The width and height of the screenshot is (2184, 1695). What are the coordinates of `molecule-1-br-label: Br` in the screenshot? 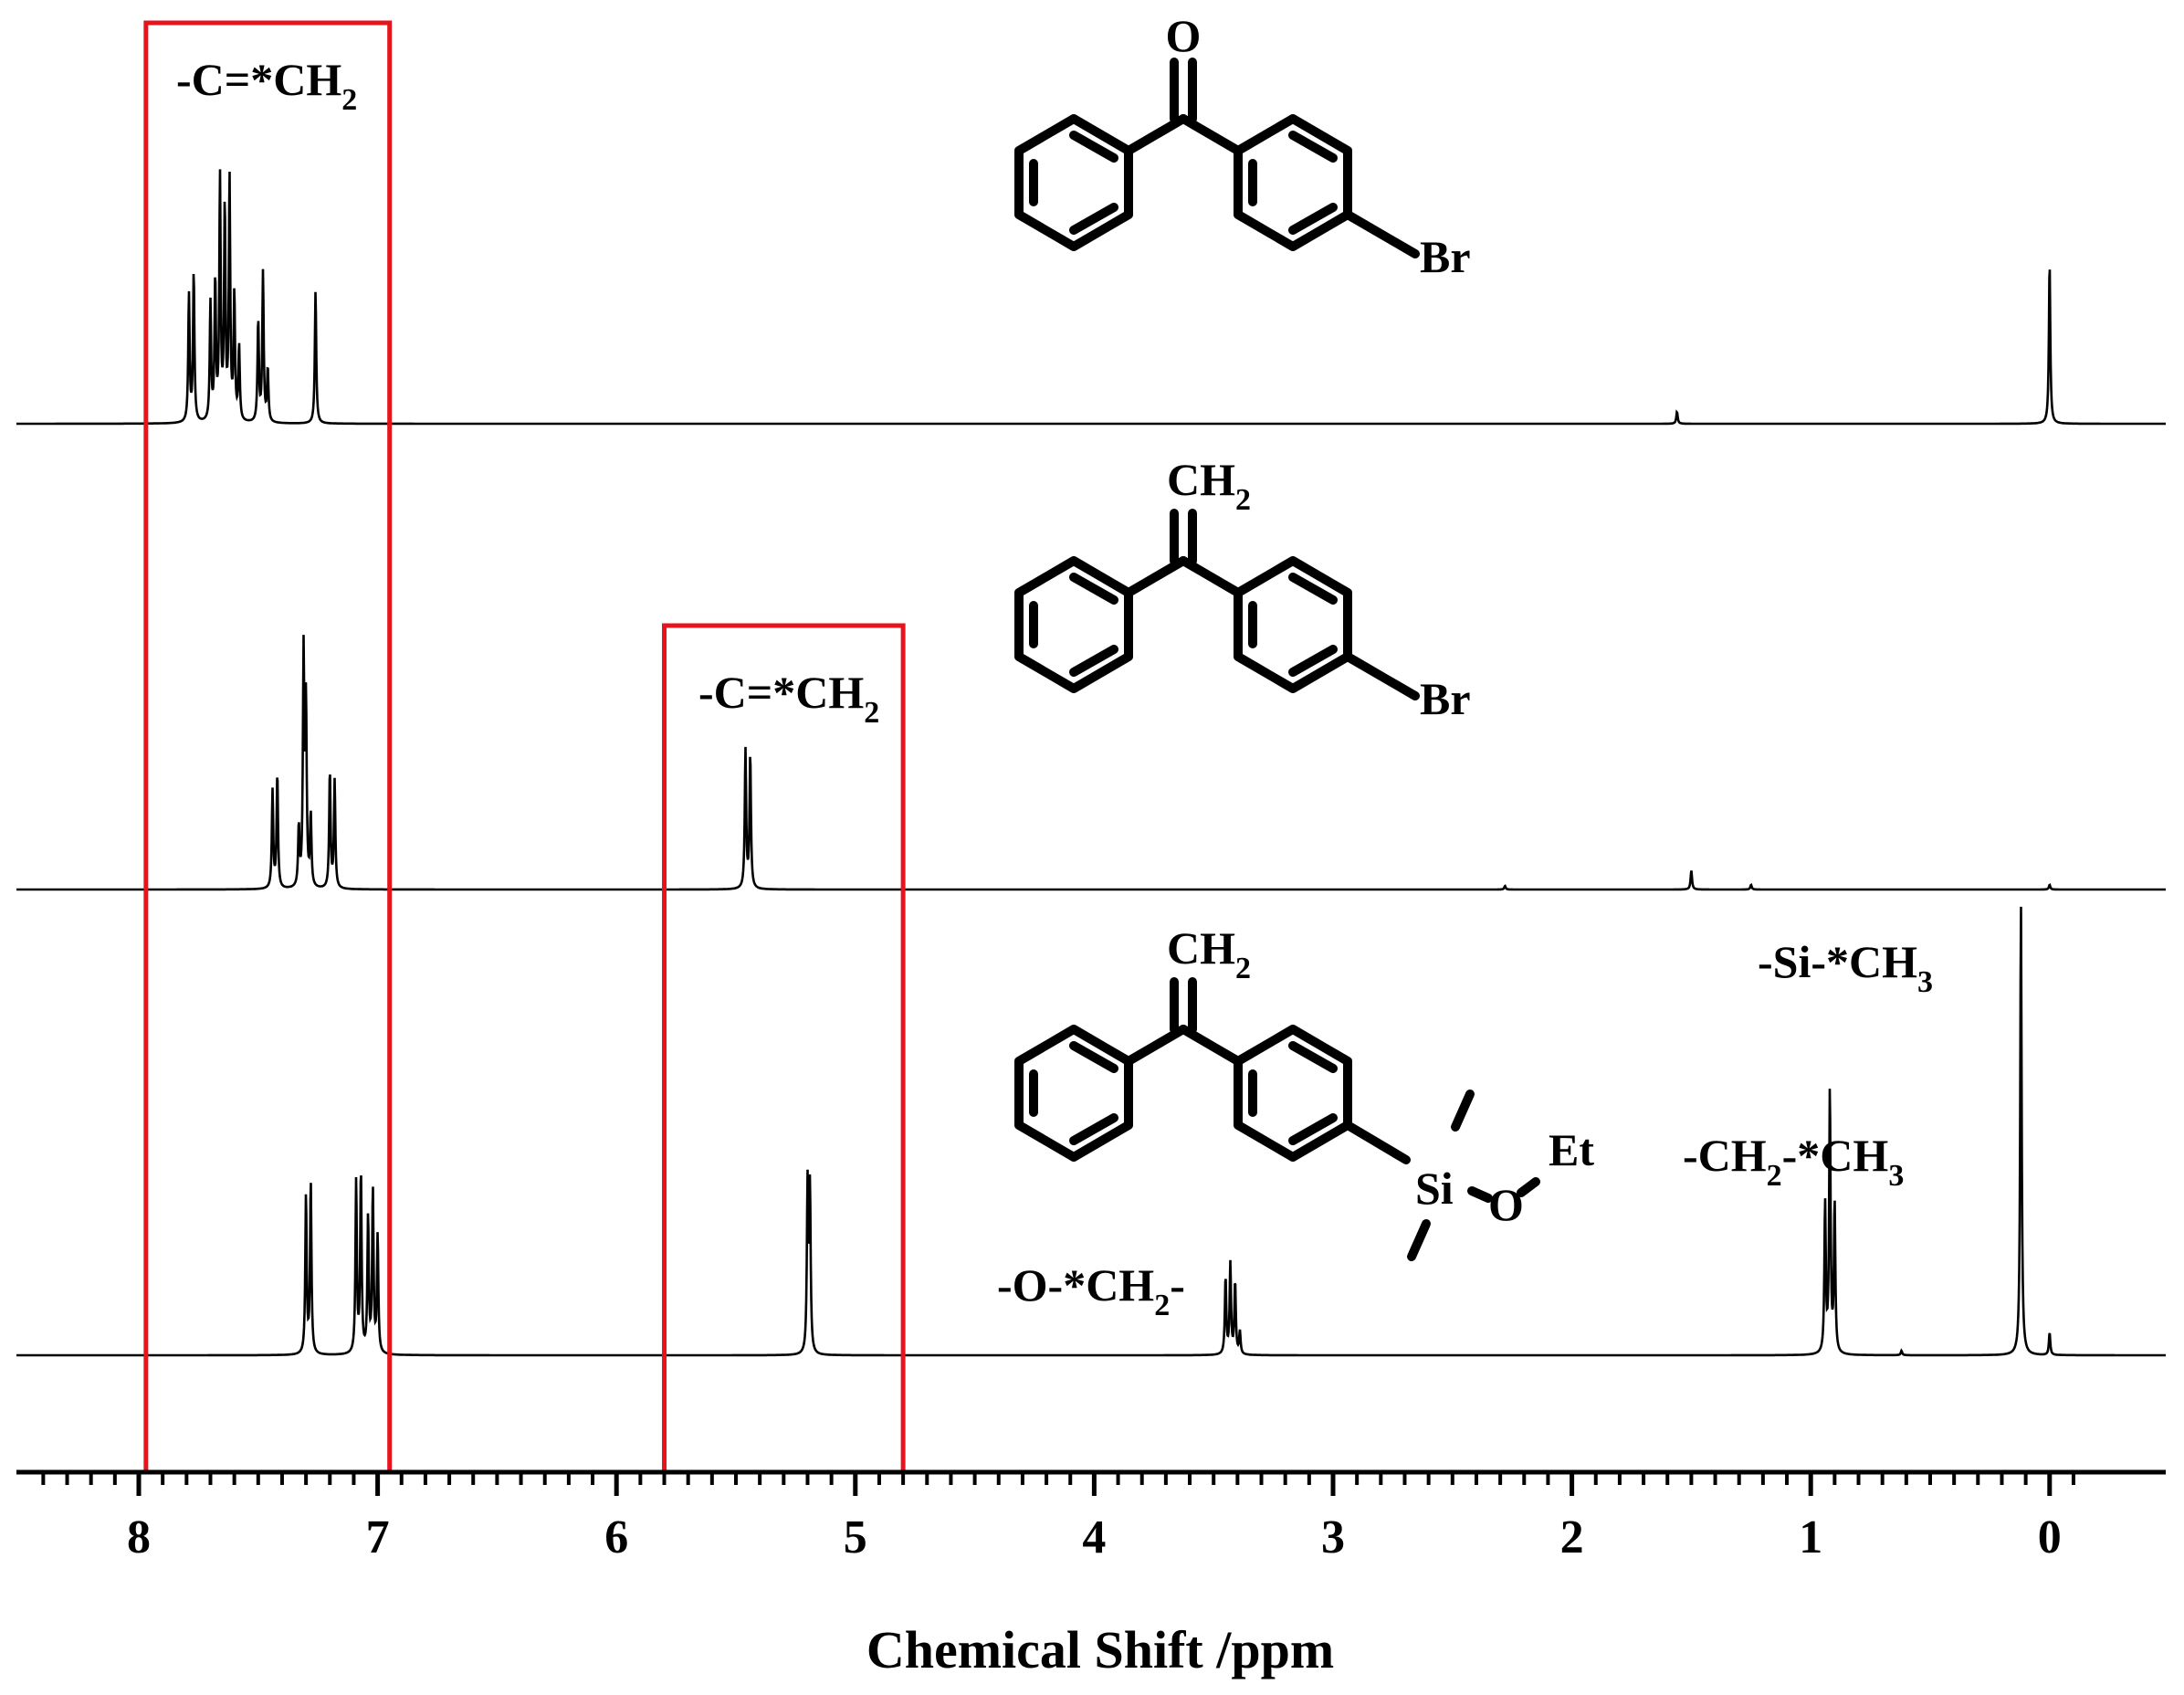 It's located at (1445, 256).